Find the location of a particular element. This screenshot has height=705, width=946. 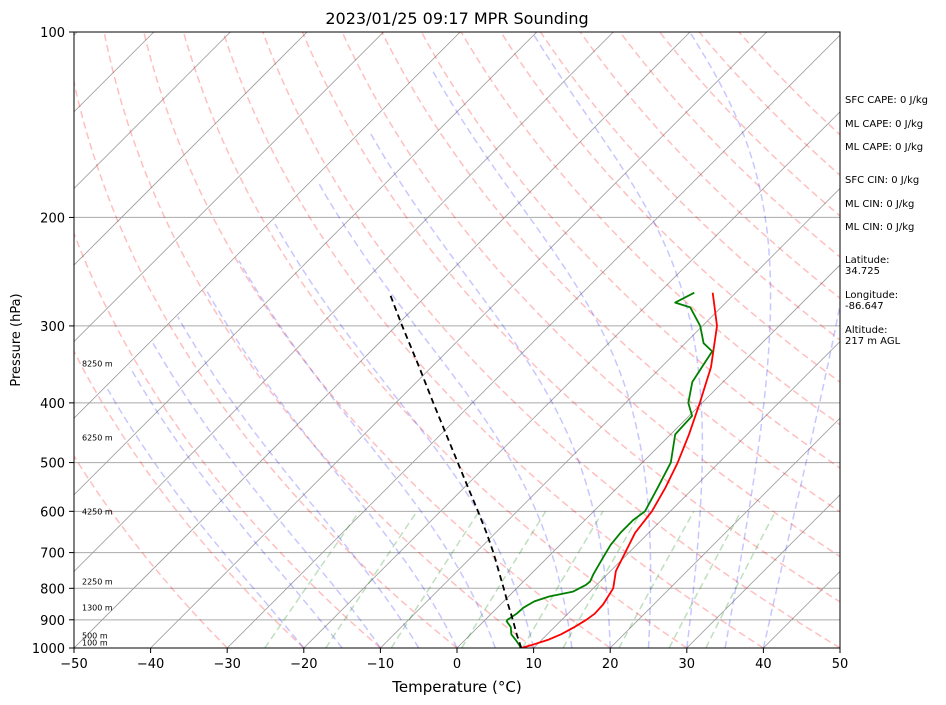

chart-title: 2023/01/25 09:17 MPR Sounding is located at coordinates (456, 18).